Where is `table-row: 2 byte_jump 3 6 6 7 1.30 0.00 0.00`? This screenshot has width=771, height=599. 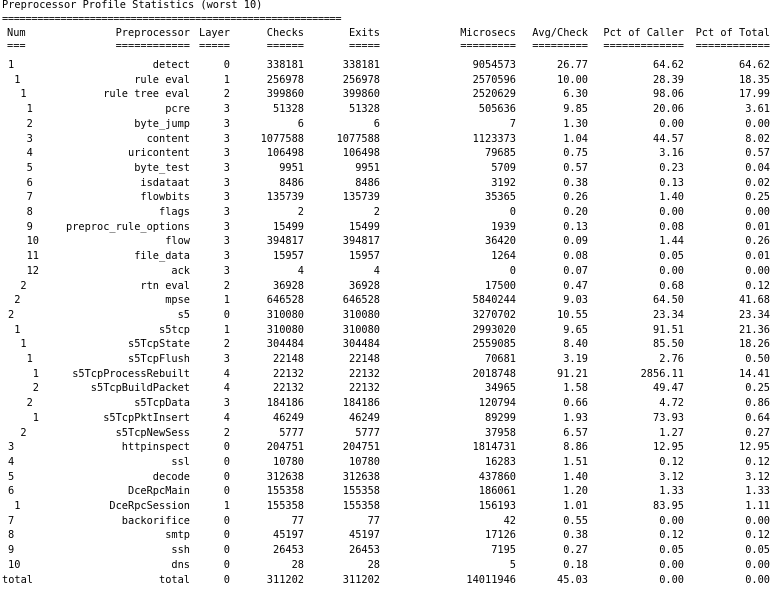
table-row: 2 byte_jump 3 6 6 7 1.30 0.00 0.00 is located at coordinates (385, 124).